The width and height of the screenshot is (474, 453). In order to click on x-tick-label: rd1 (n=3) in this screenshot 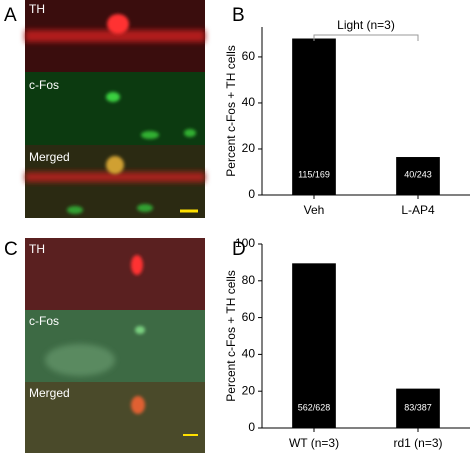, I will do `click(417, 443)`.